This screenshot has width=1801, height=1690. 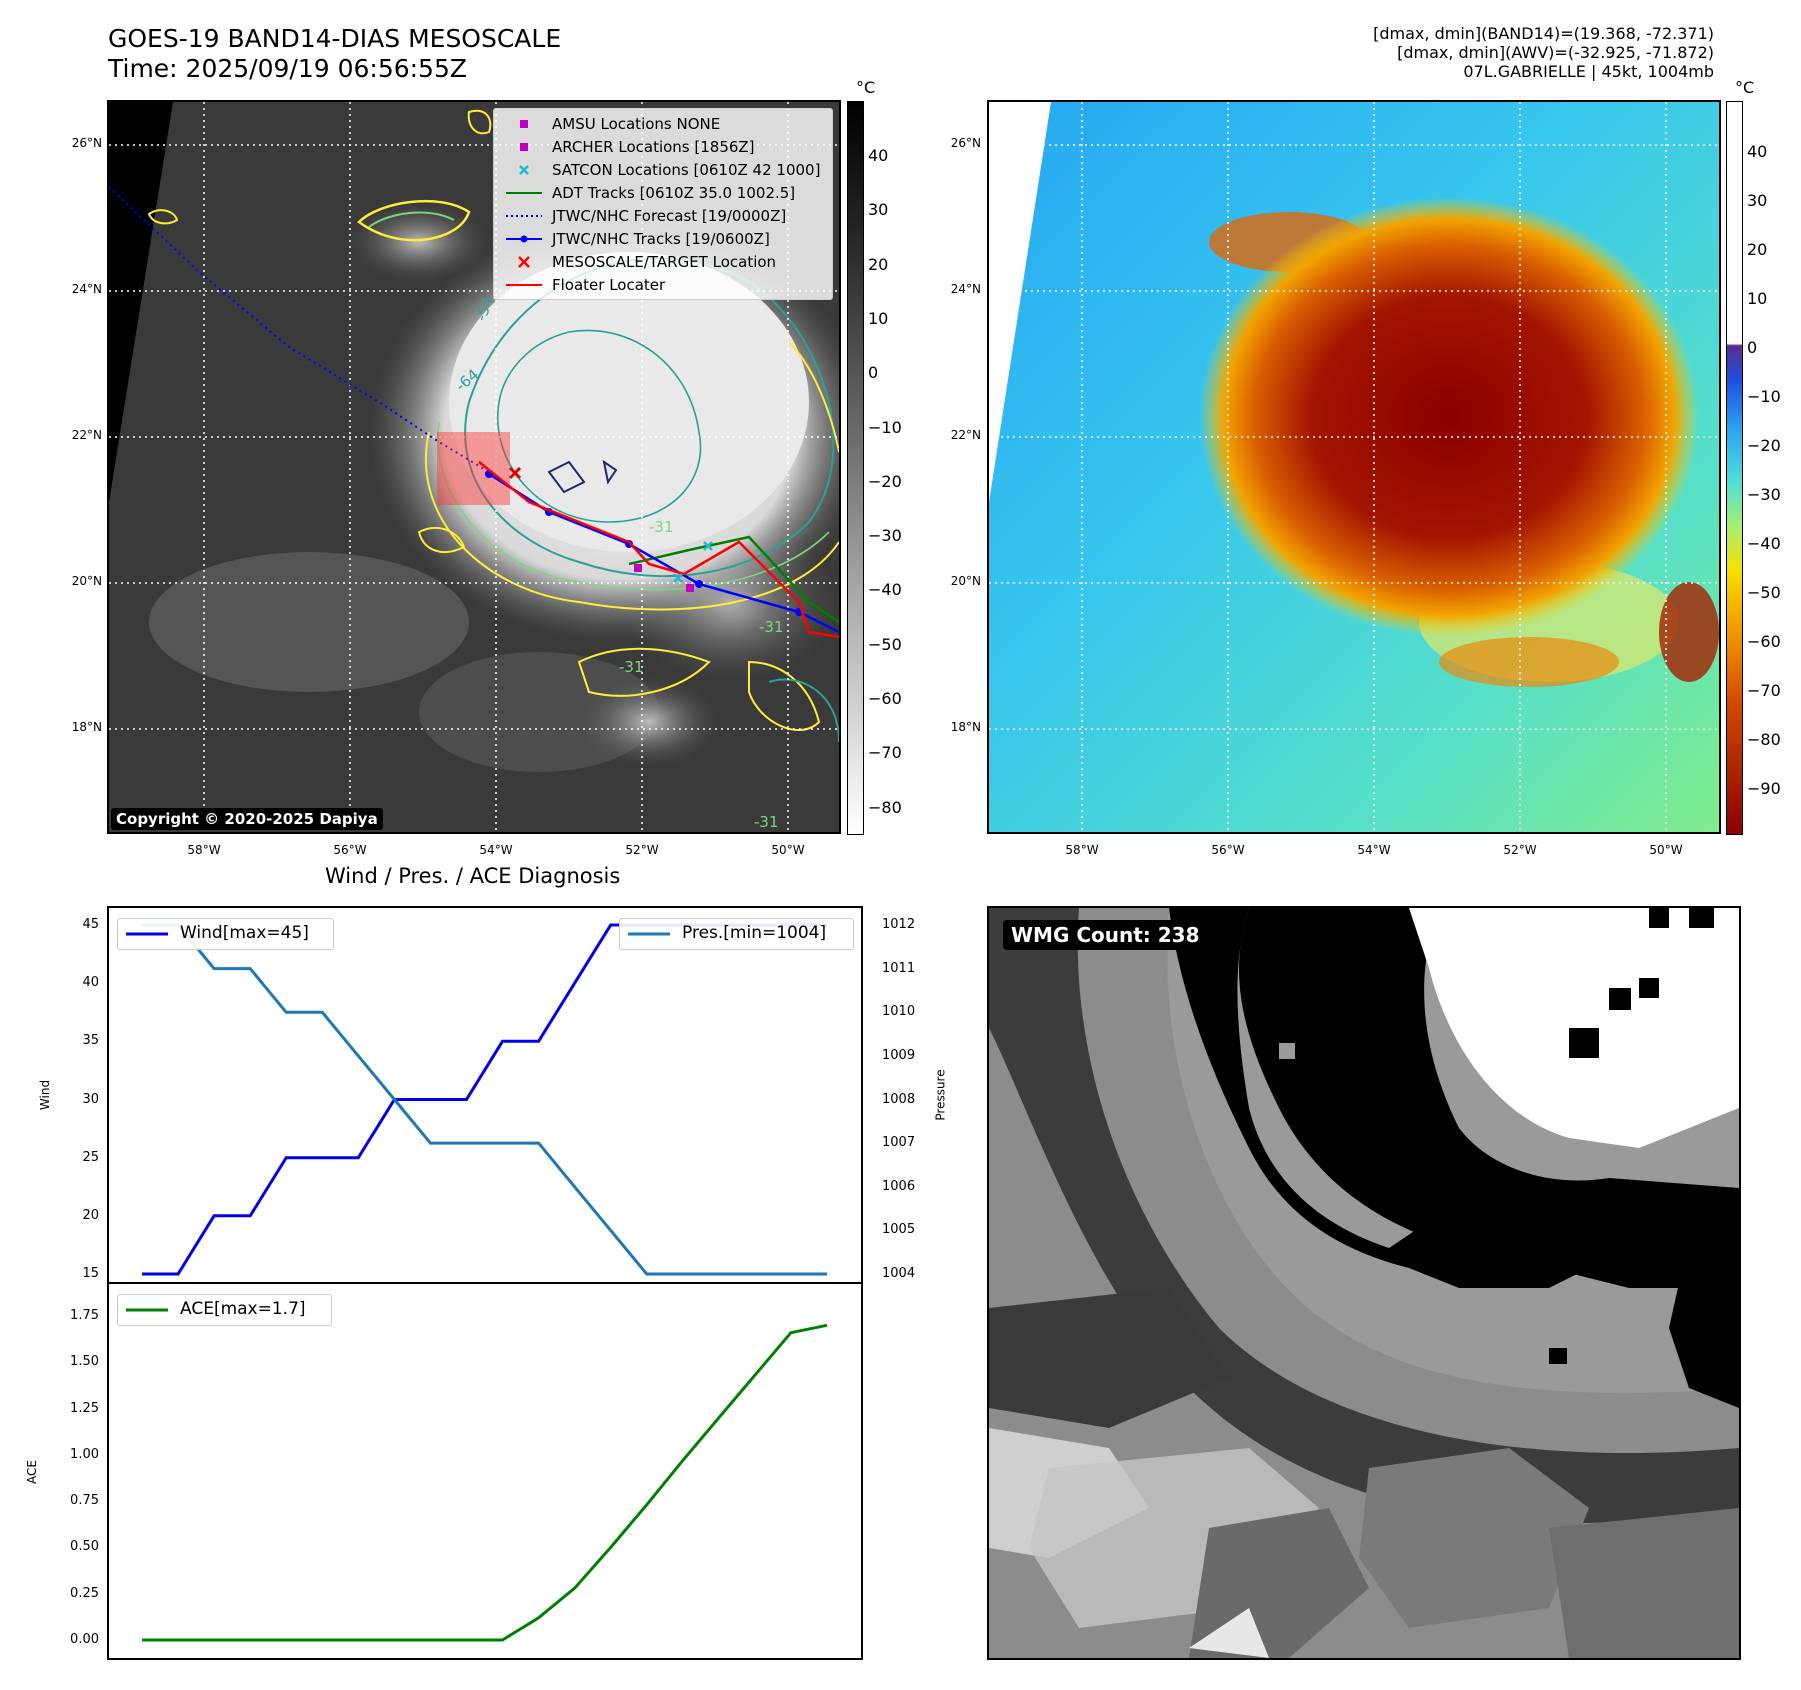 I want to click on copyright-badge: Copyright © 2020-2025 Dapiya, so click(x=247, y=819).